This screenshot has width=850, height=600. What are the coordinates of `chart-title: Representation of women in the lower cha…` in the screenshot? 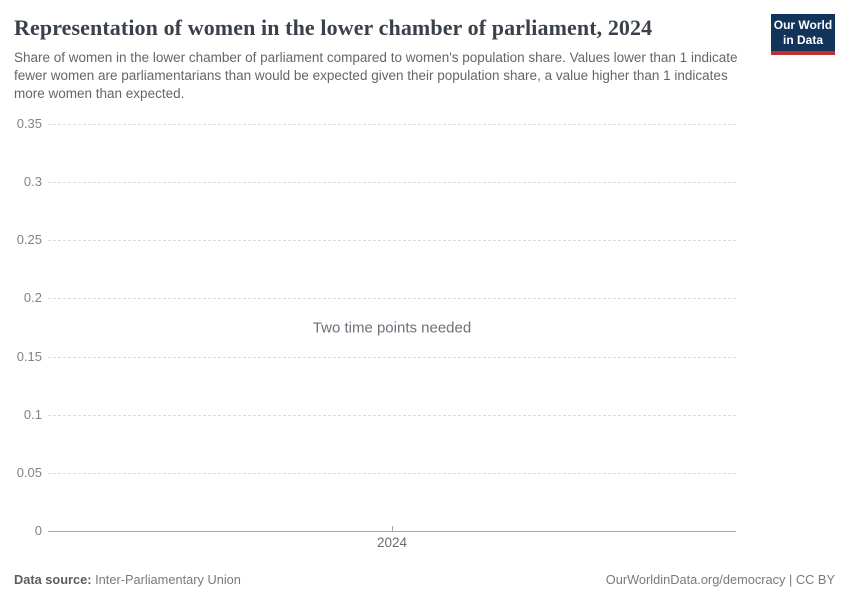 It's located at (333, 27).